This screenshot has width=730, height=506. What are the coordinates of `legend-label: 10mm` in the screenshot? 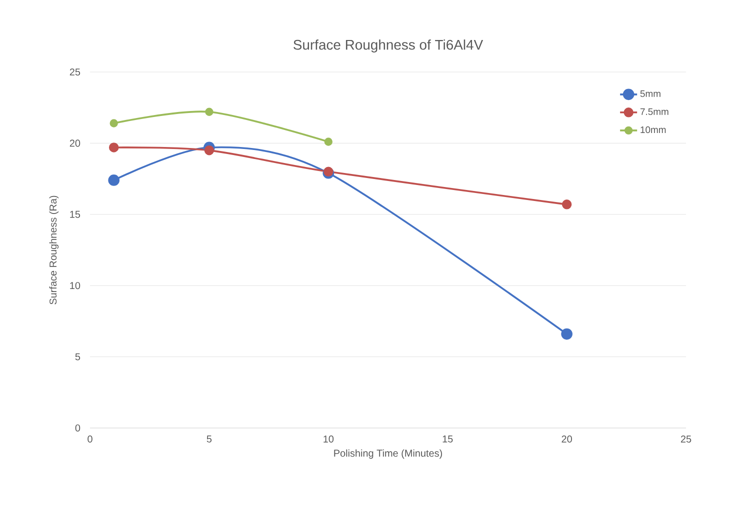 It's located at (653, 130).